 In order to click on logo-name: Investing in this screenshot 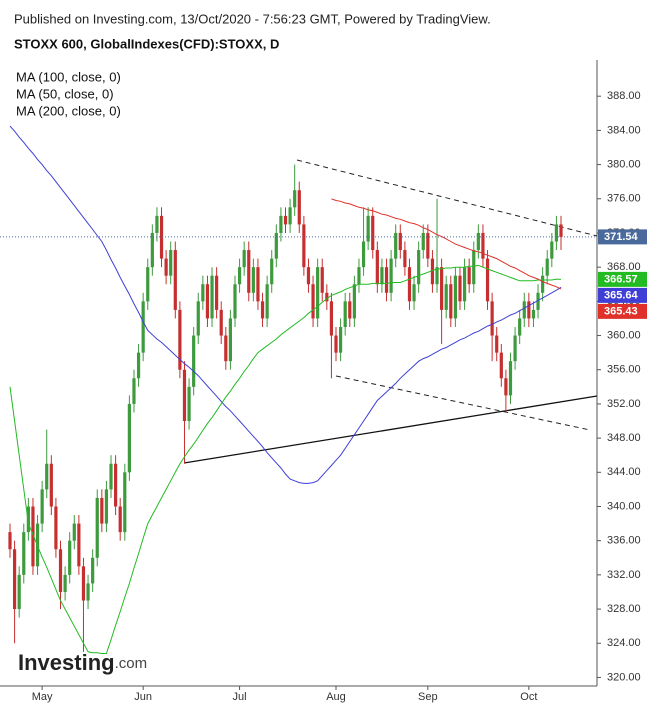, I will do `click(66, 662)`.